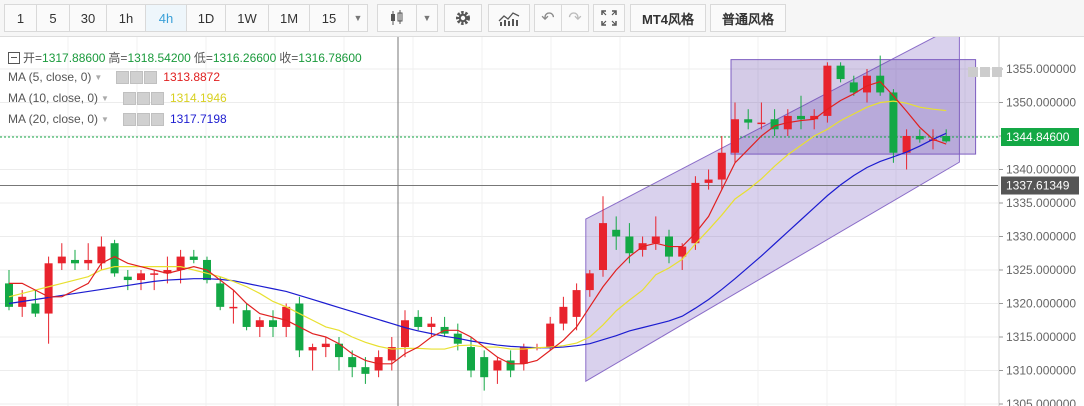  I want to click on rectangle-drawing, so click(853, 107).